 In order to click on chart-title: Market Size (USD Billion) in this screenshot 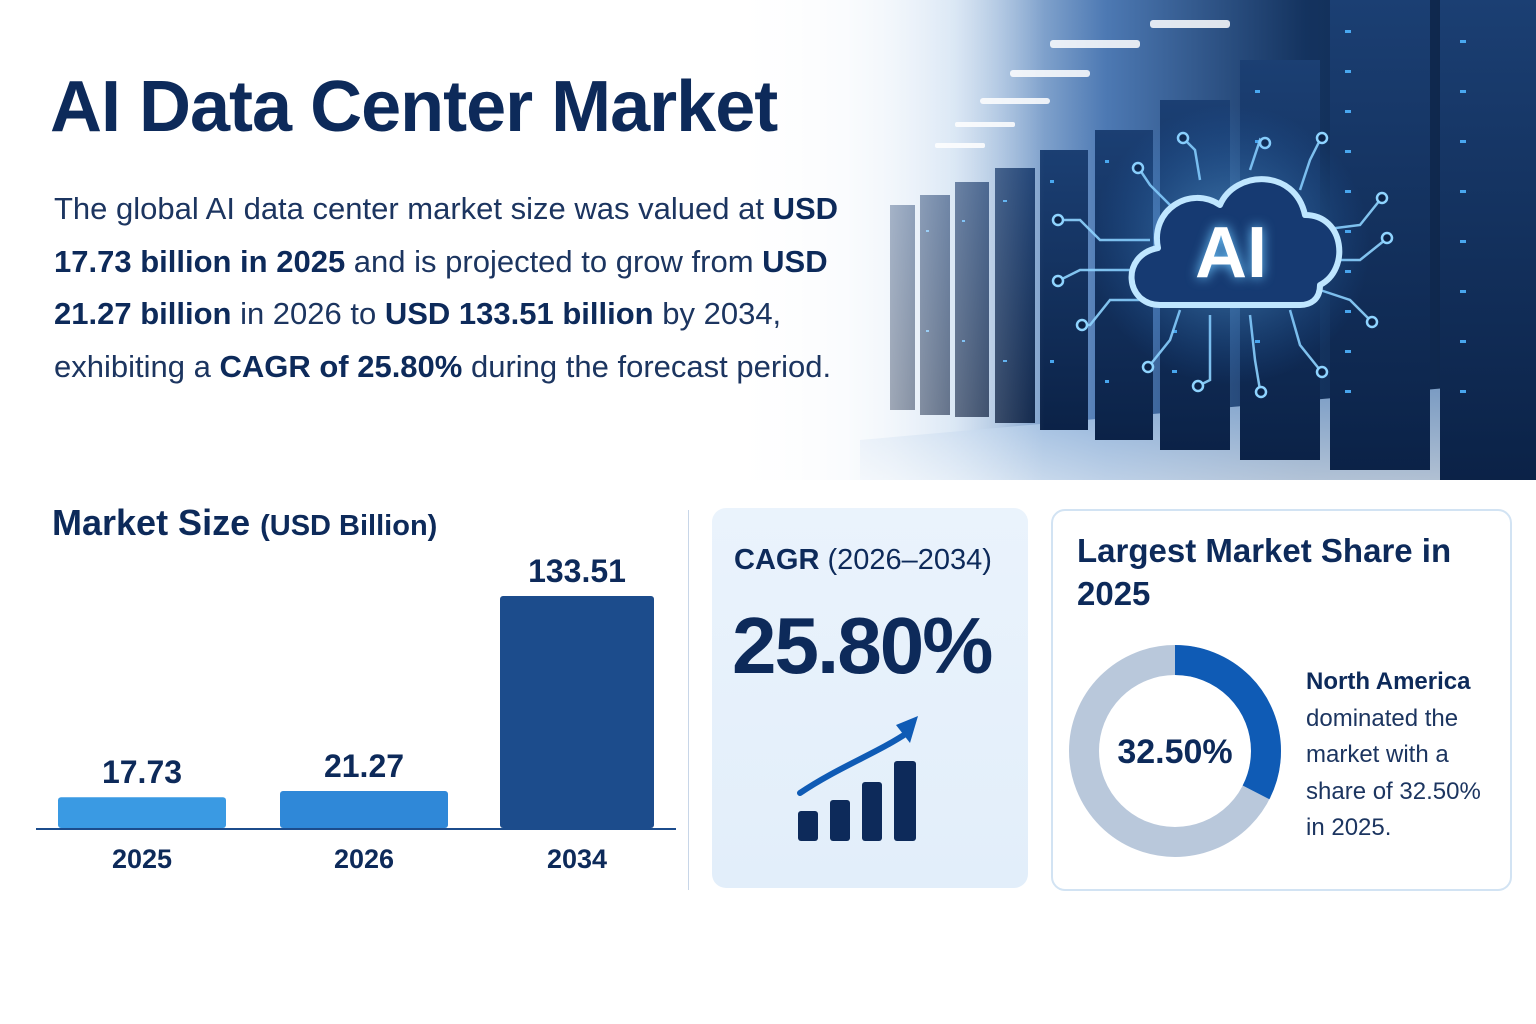, I will do `click(244, 523)`.